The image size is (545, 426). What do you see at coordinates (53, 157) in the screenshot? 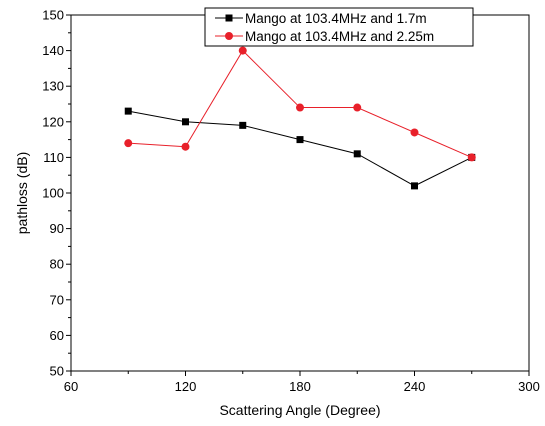
I see `y-tick-label: 110` at bounding box center [53, 157].